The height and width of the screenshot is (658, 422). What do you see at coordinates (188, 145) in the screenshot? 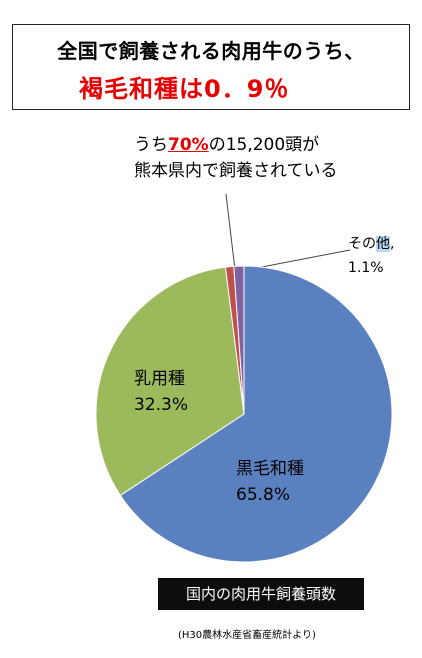
I see `callout-highlight: 70%` at bounding box center [188, 145].